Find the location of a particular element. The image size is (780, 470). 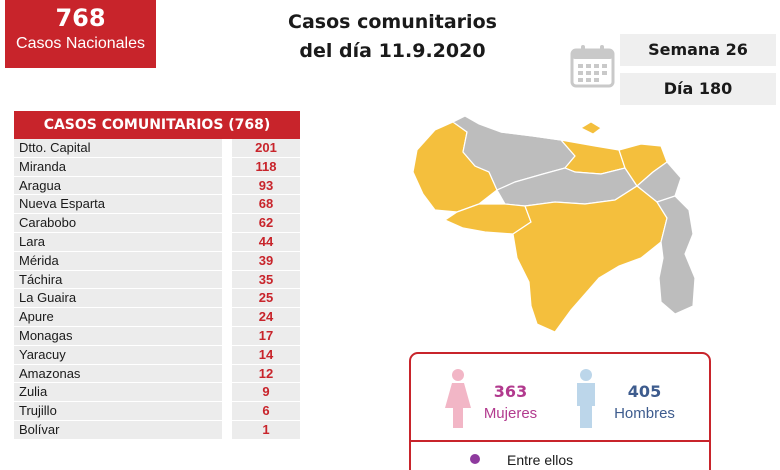

page-title: Casos comunitarios del día 11.9.2020 is located at coordinates (392, 37).